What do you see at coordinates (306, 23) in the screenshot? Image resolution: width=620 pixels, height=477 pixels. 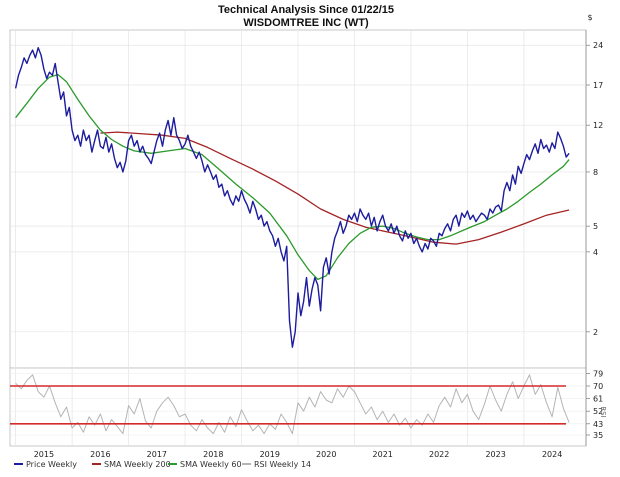 I see `chart-subtitle: WISDOMTREE INC (WT)` at bounding box center [306, 23].